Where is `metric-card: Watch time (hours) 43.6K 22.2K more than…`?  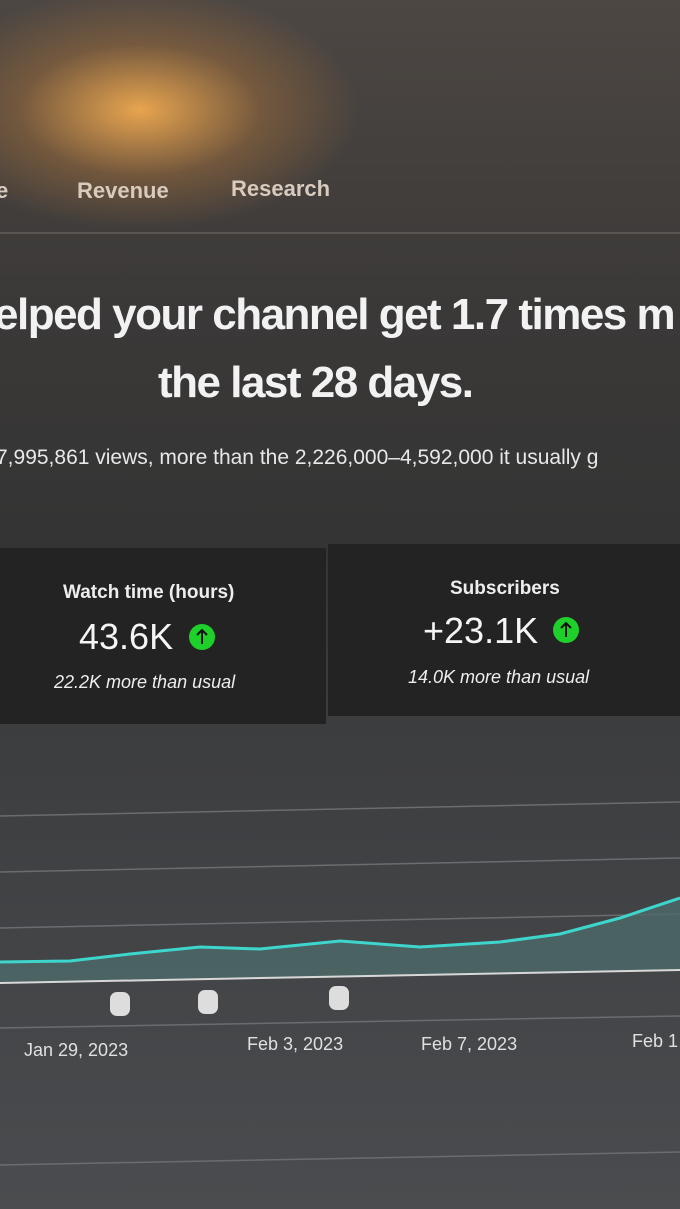
metric-card: Watch time (hours) 43.6K 22.2K more than… is located at coordinates (163, 636).